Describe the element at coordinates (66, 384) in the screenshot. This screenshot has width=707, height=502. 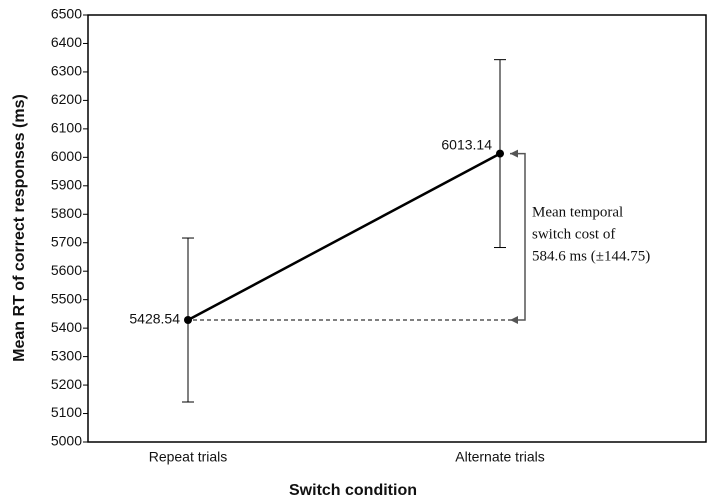
I see `y-tick-label: 5200` at that location.